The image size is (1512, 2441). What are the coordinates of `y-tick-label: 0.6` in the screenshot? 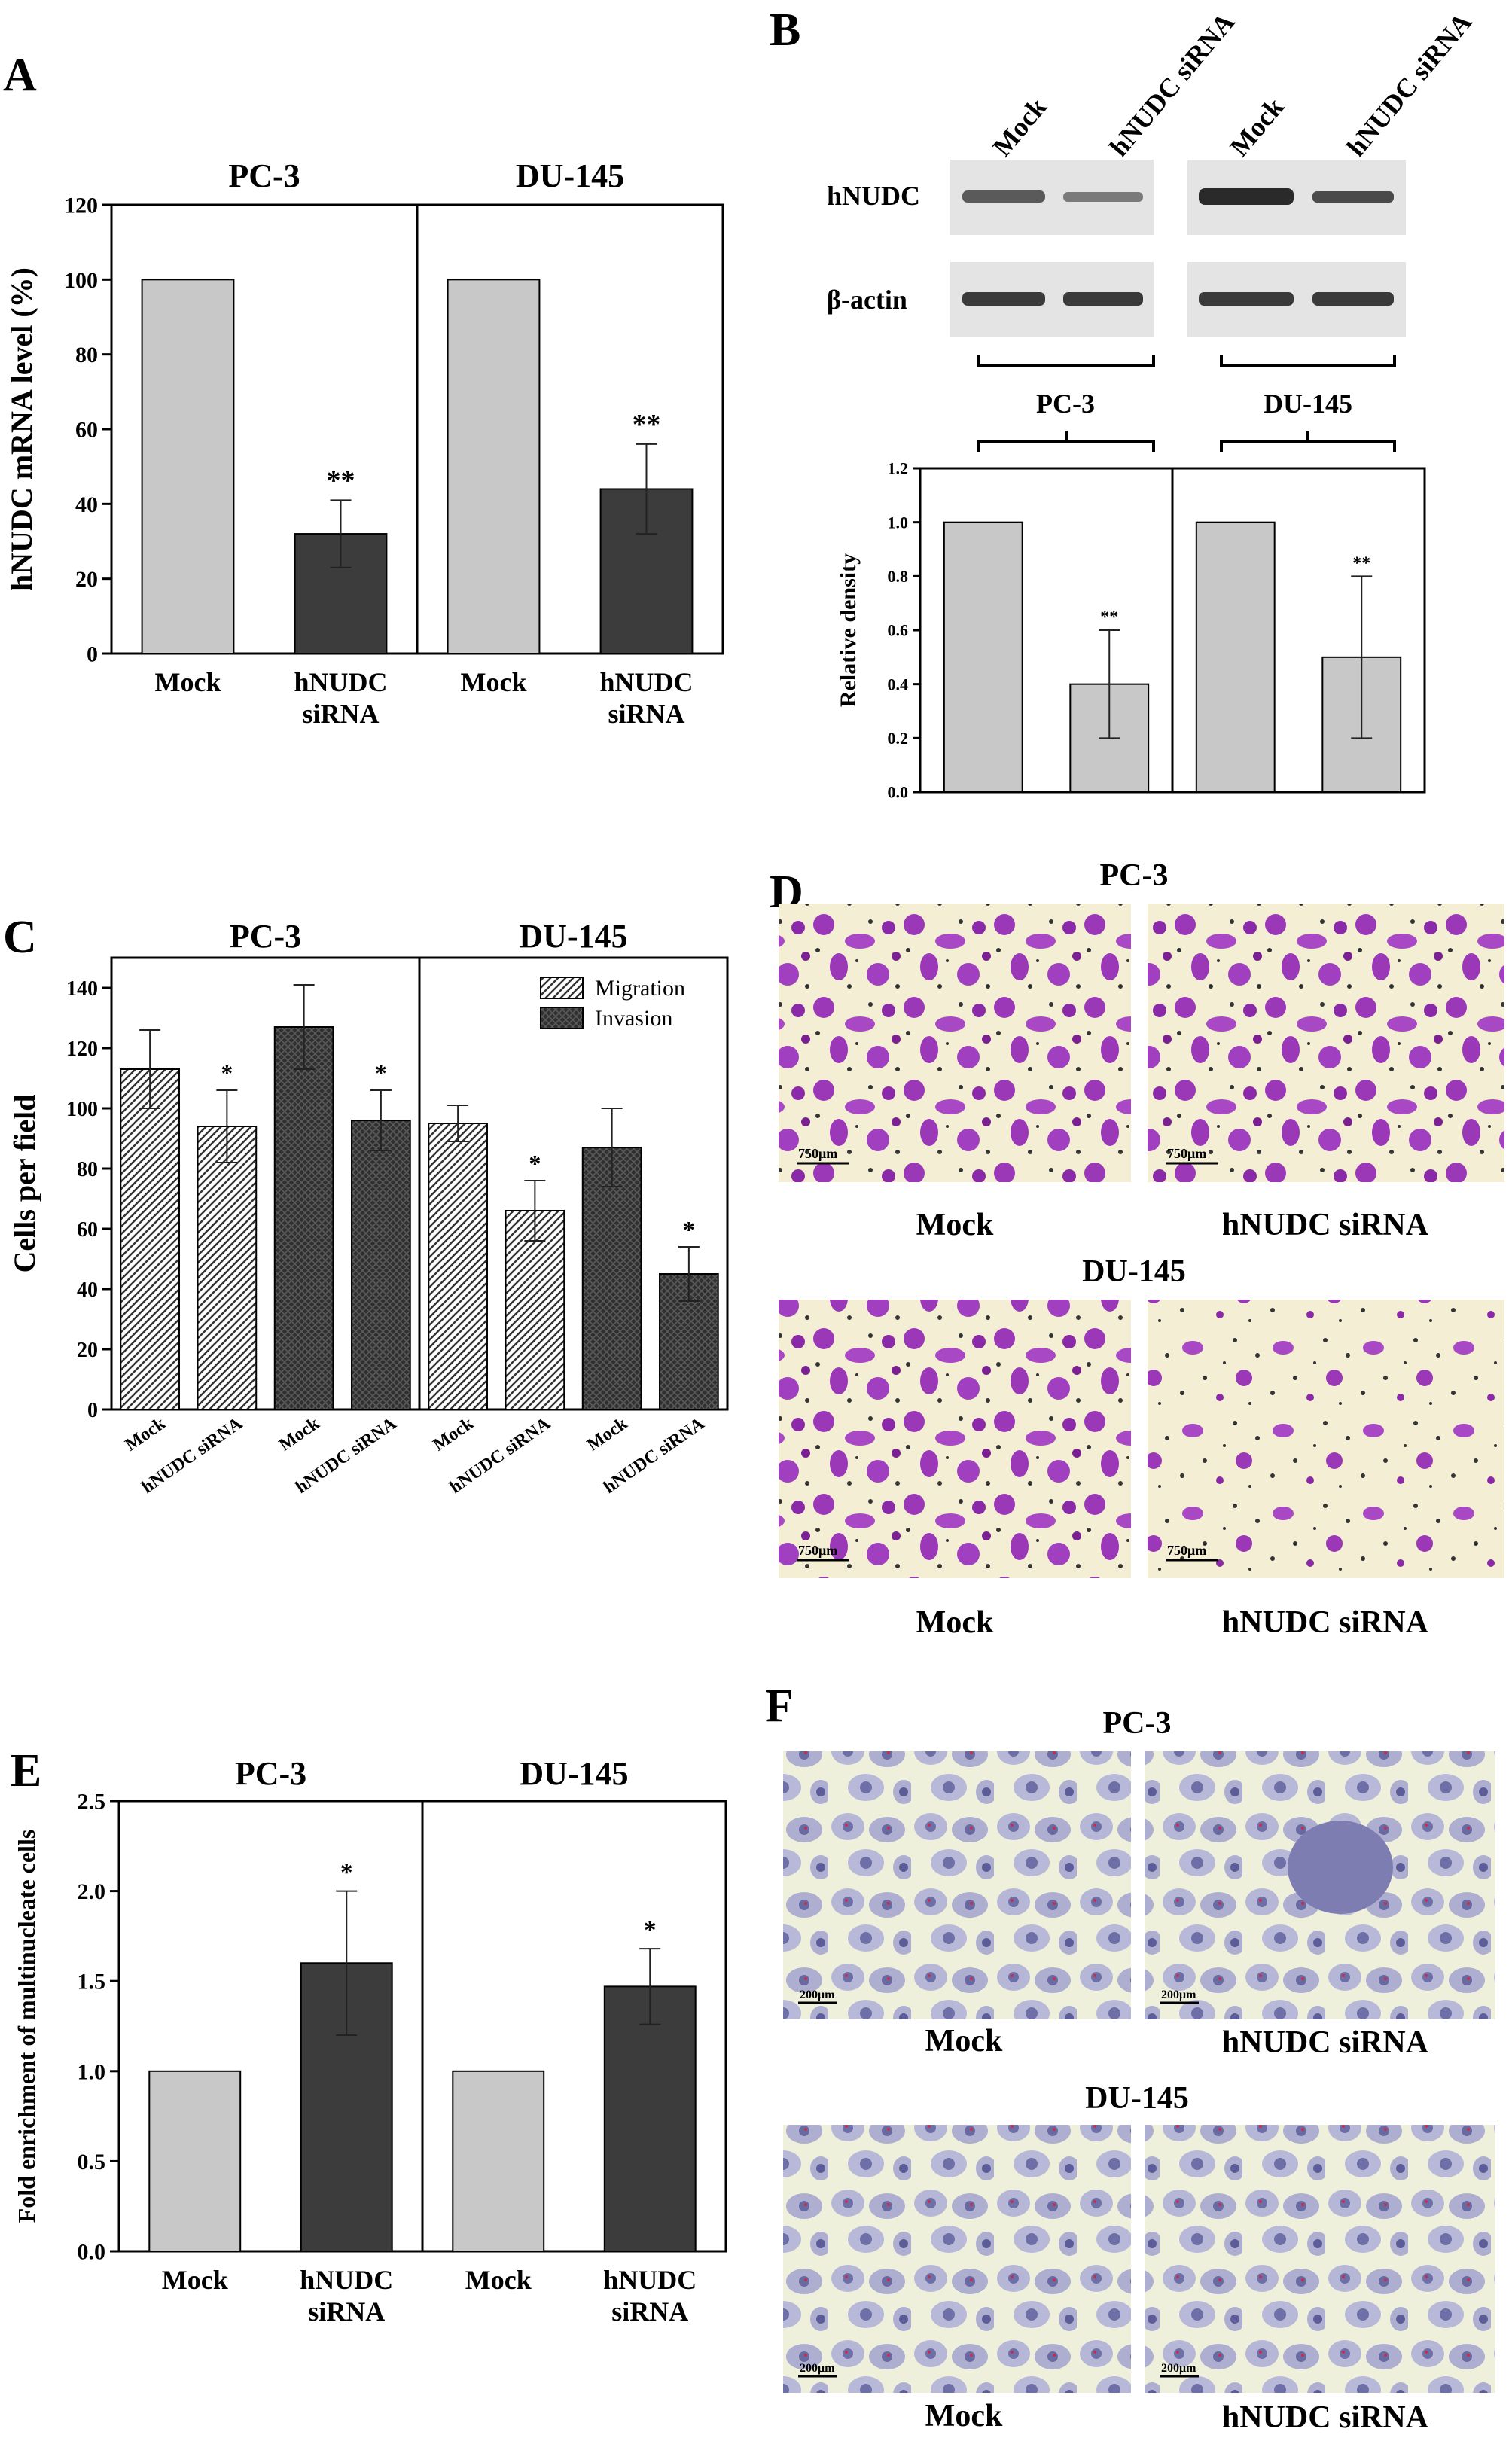 It's located at (898, 631).